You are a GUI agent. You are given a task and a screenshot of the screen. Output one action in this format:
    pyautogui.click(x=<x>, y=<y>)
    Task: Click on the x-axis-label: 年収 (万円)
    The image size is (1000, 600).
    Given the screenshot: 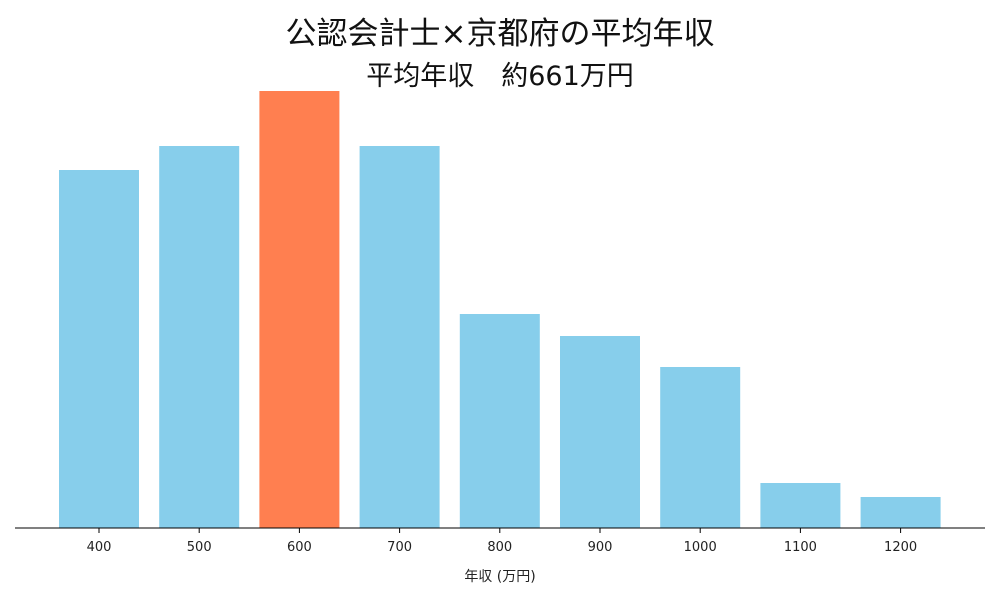 What is the action you would take?
    pyautogui.click(x=500, y=577)
    